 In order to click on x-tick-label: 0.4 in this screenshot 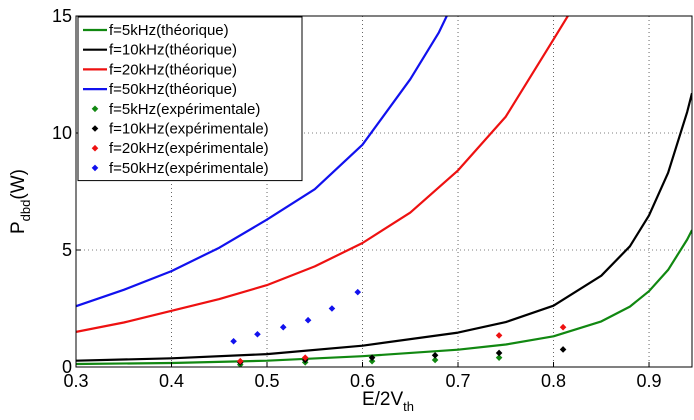, I will do `click(171, 381)`.